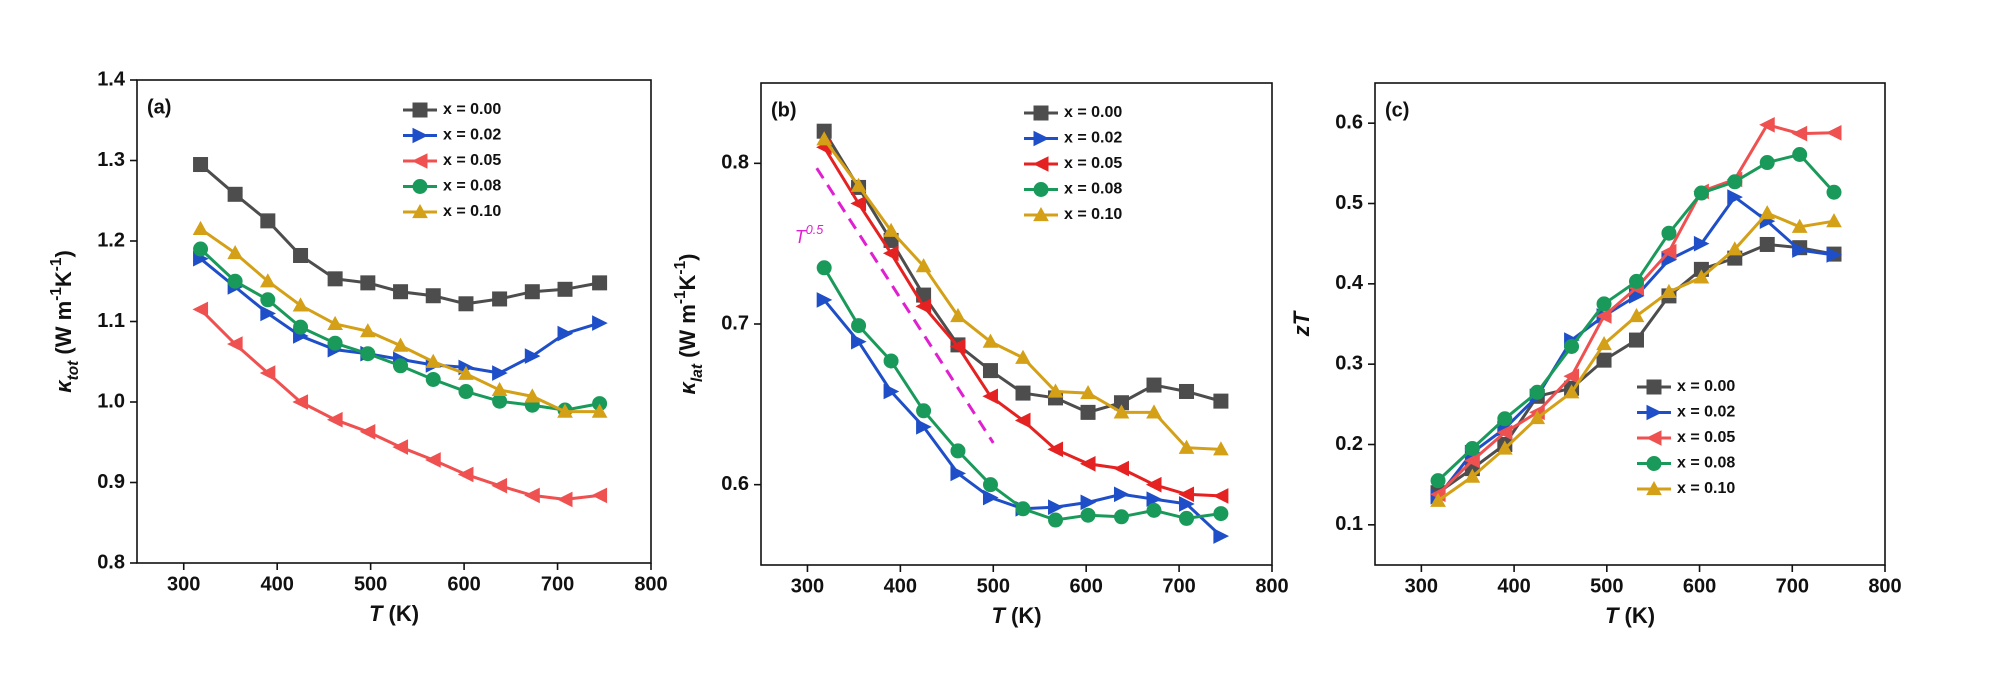 This screenshot has width=2000, height=681. I want to click on y-tick-label: 0.6, so click(735, 484).